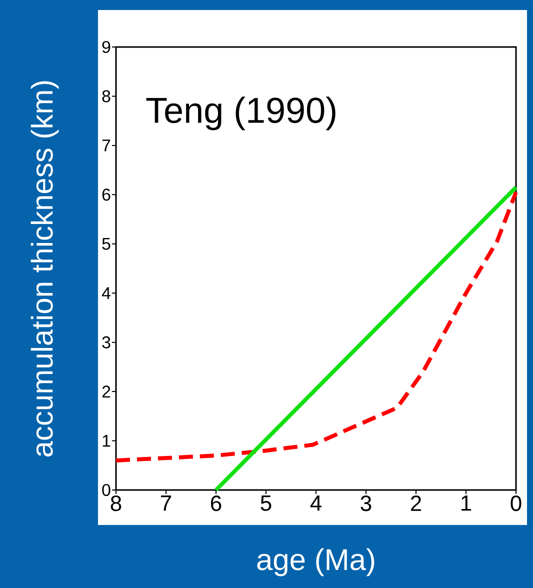 The image size is (533, 588). Describe the element at coordinates (106, 146) in the screenshot. I see `y-tick-label: 7` at that location.